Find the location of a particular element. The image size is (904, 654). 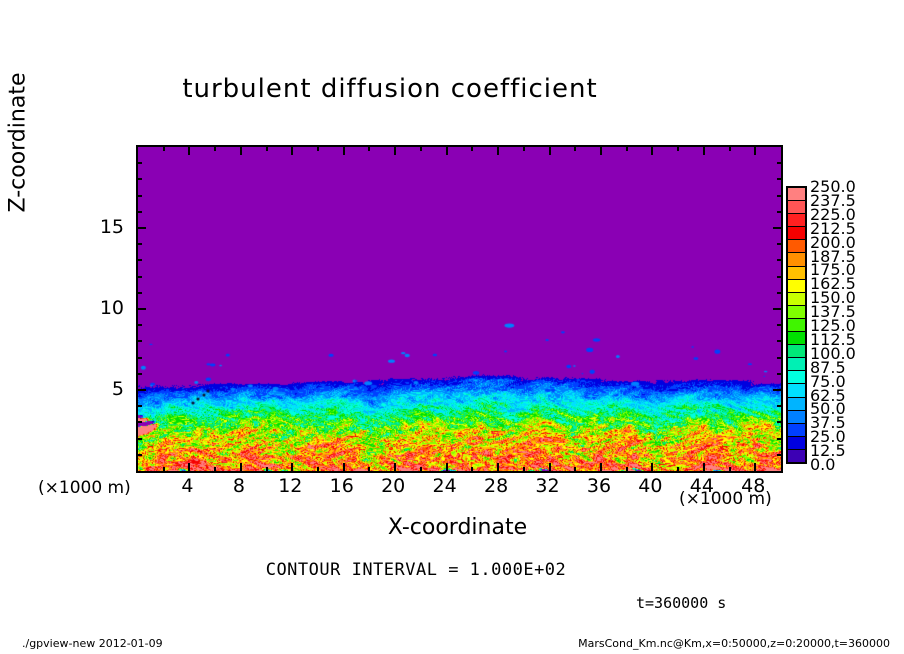

x-axis-tick-label: 4 is located at coordinates (187, 486).